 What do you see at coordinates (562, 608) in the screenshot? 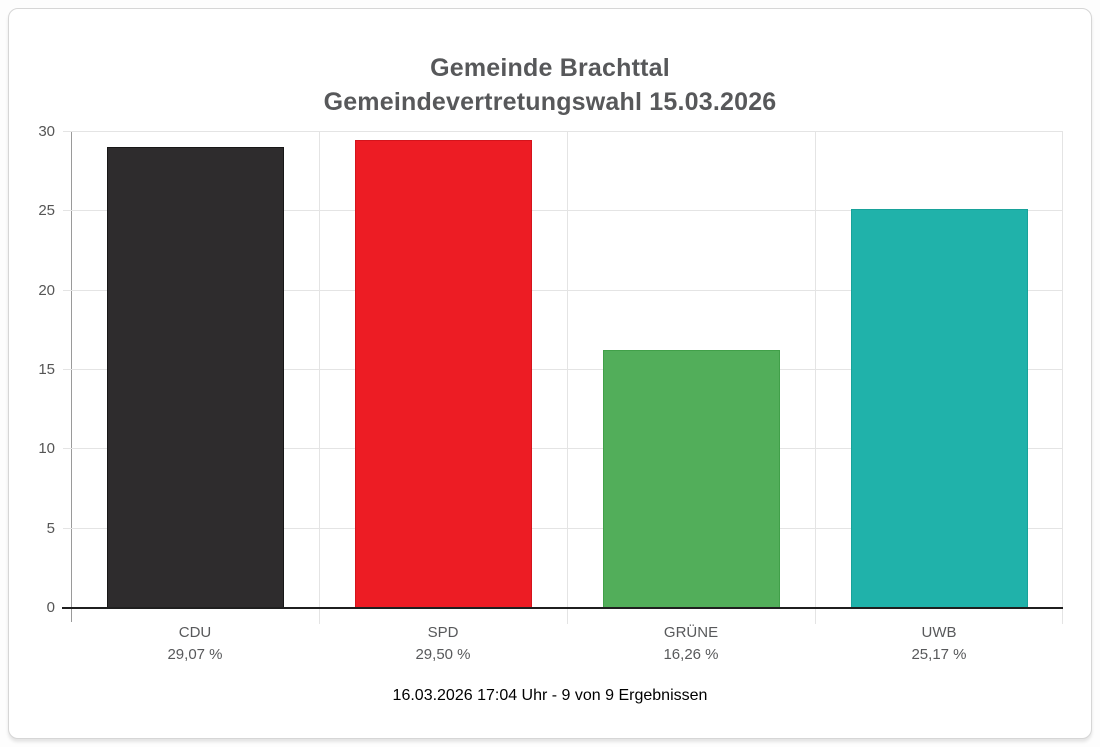
I see `x-axis-baseline` at bounding box center [562, 608].